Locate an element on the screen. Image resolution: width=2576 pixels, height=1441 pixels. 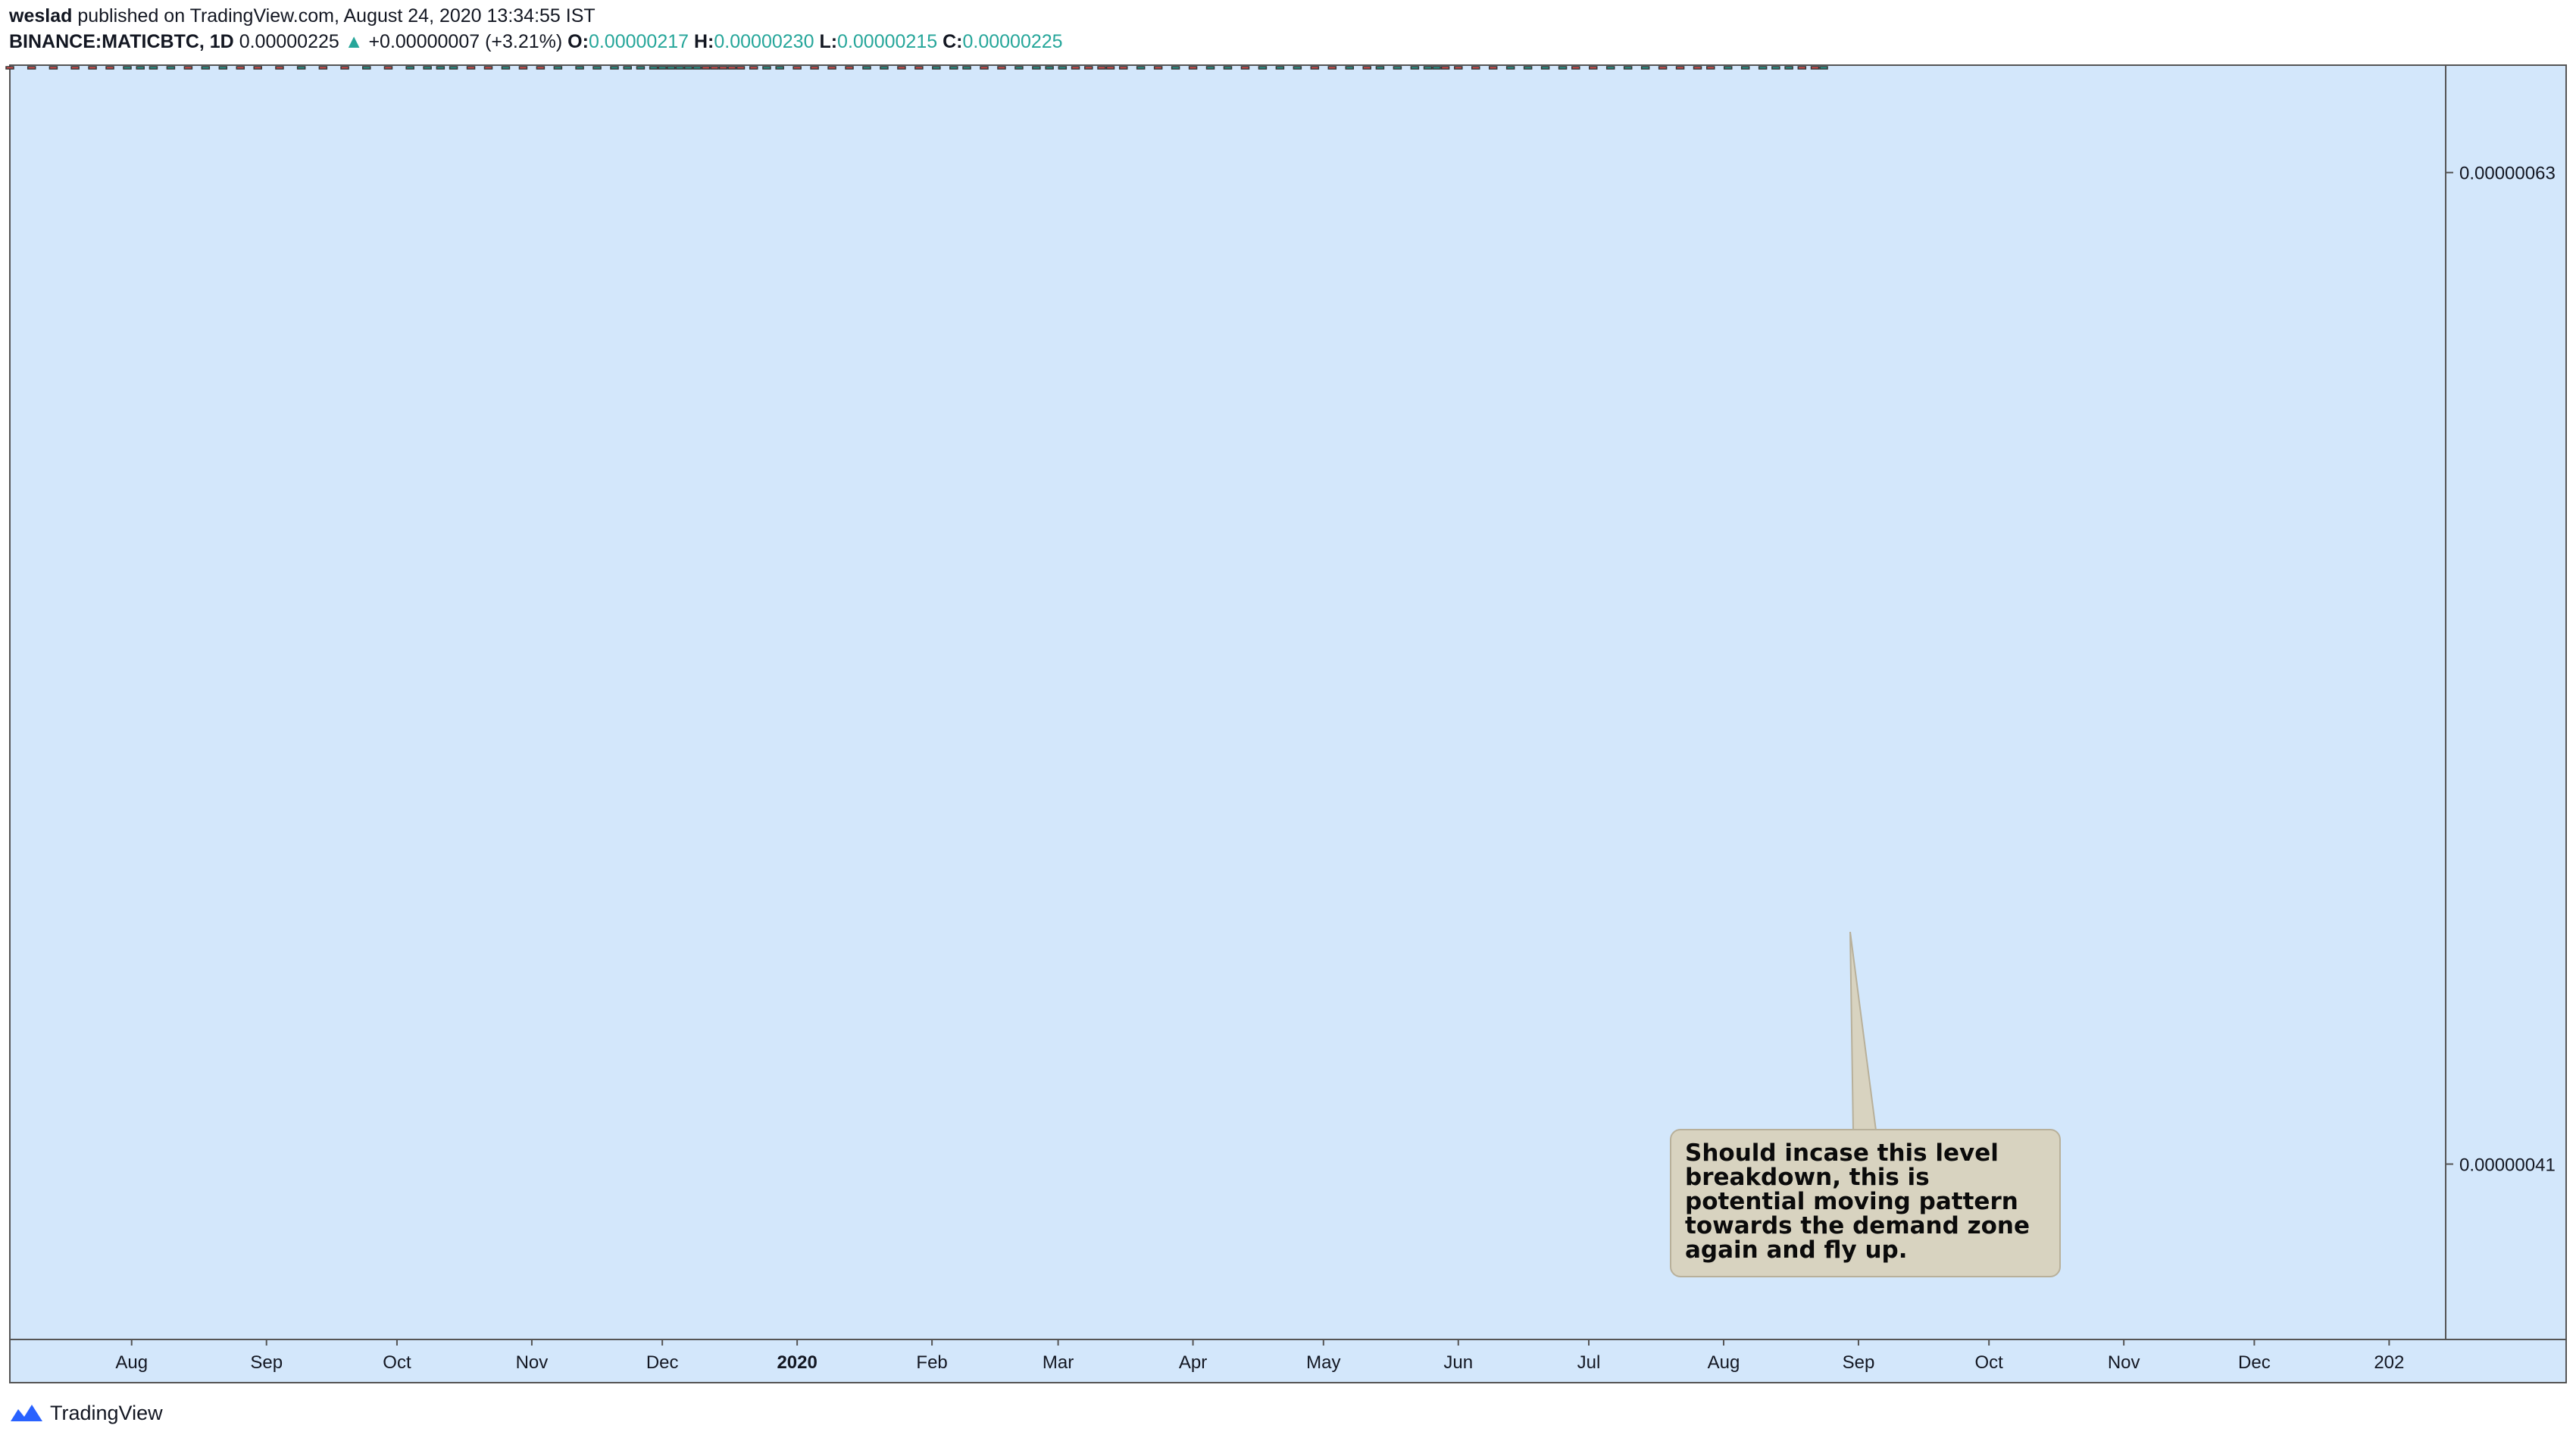
brand-name: TradingView is located at coordinates (106, 1413).